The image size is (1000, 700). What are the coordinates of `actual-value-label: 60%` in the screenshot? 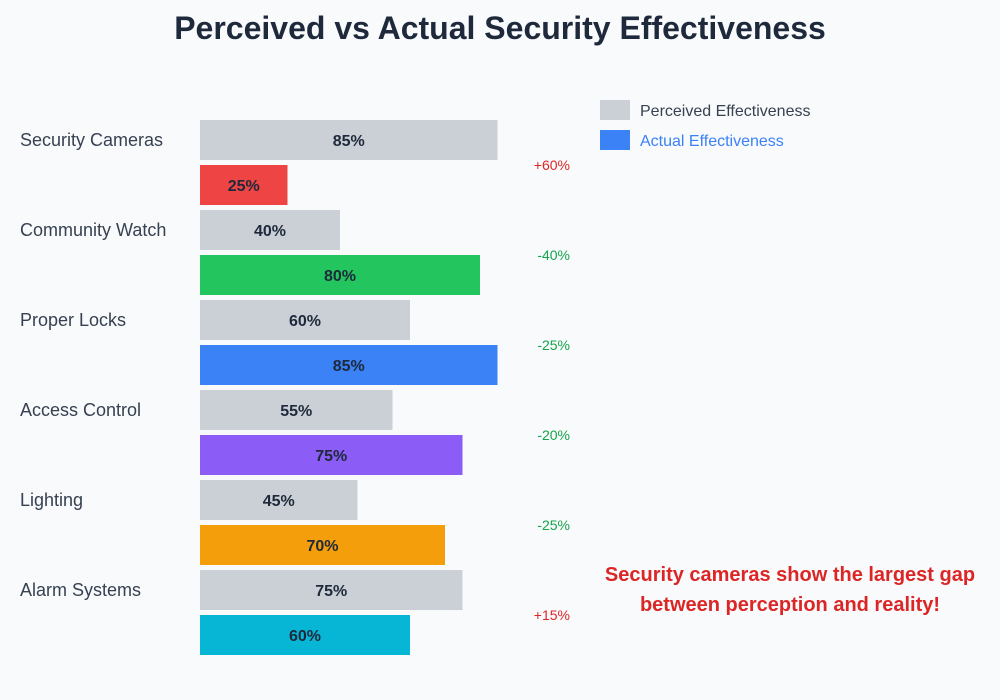 It's located at (305, 636).